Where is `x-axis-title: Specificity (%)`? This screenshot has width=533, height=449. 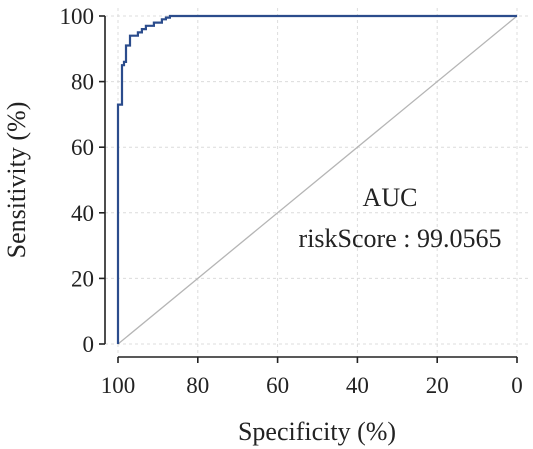
x-axis-title: Specificity (%) is located at coordinates (317, 431).